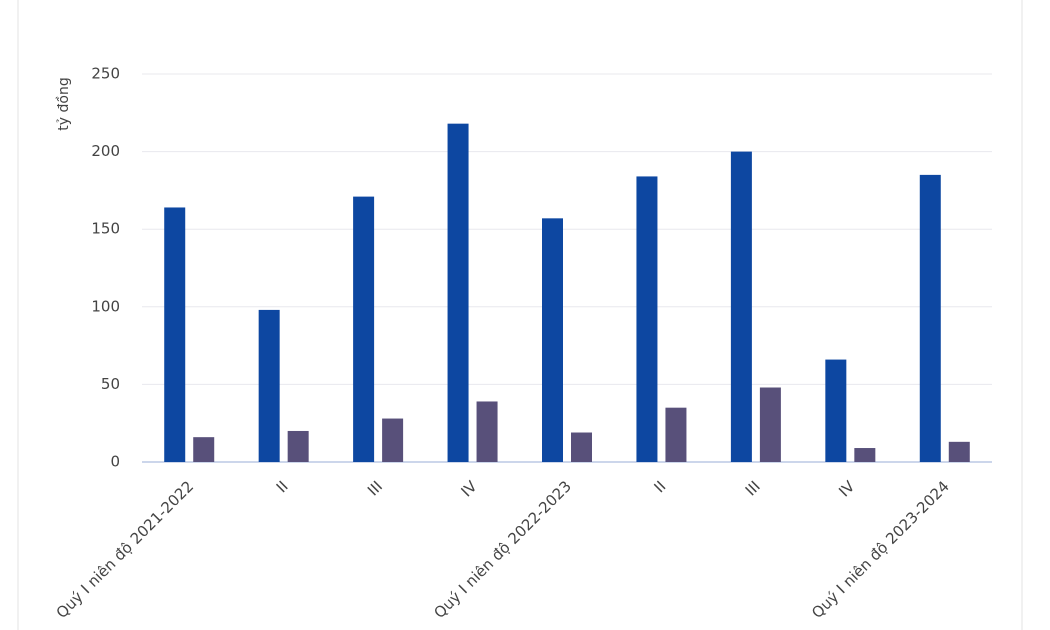 This screenshot has width=1050, height=630. I want to click on y-tick-label: 50, so click(110, 384).